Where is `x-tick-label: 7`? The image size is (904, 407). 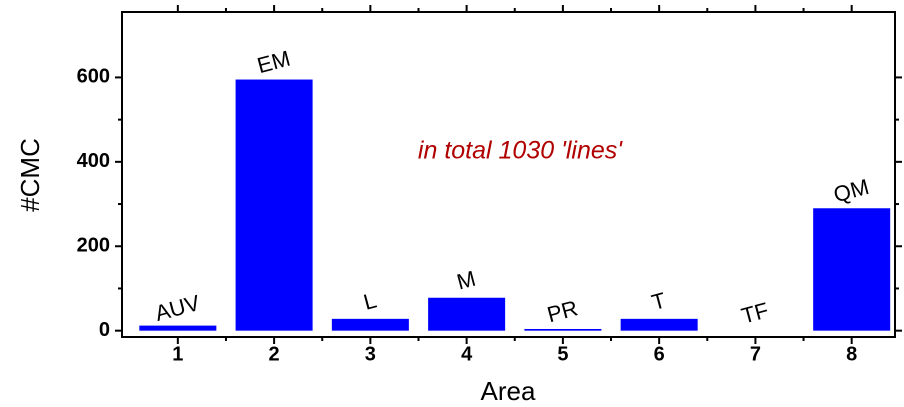
x-tick-label: 7 is located at coordinates (755, 354).